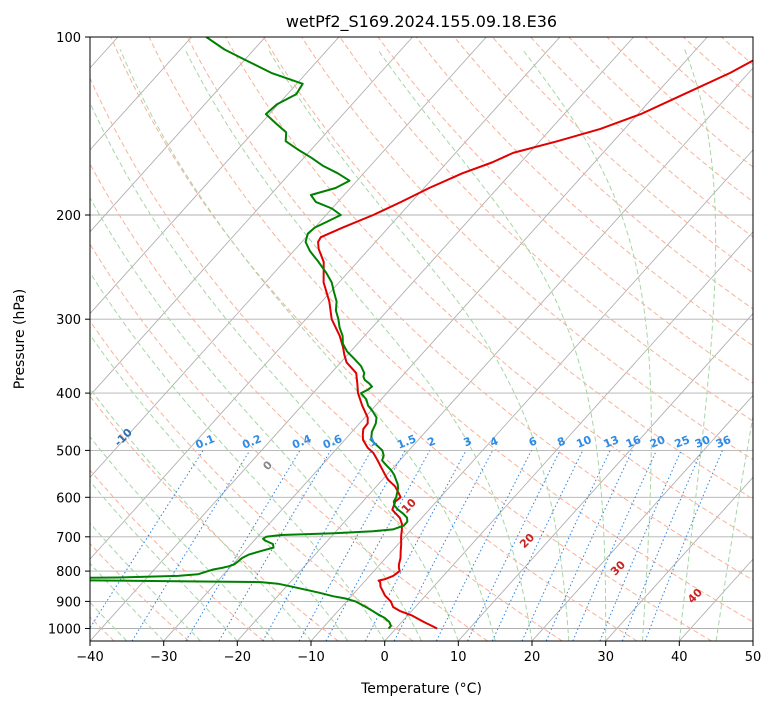  What do you see at coordinates (373, 441) in the screenshot?
I see `mixing-ratio-label: 1` at bounding box center [373, 441].